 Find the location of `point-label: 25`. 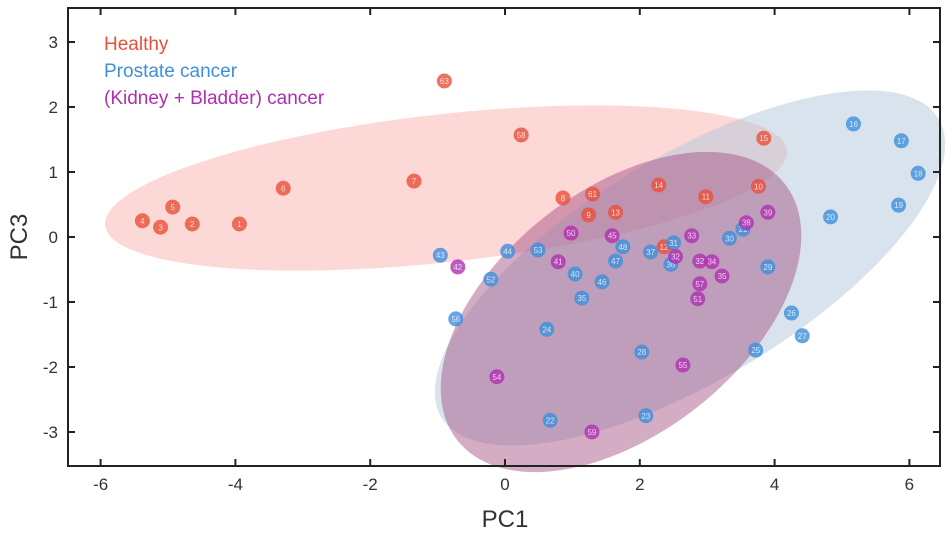

point-label: 25 is located at coordinates (755, 350).